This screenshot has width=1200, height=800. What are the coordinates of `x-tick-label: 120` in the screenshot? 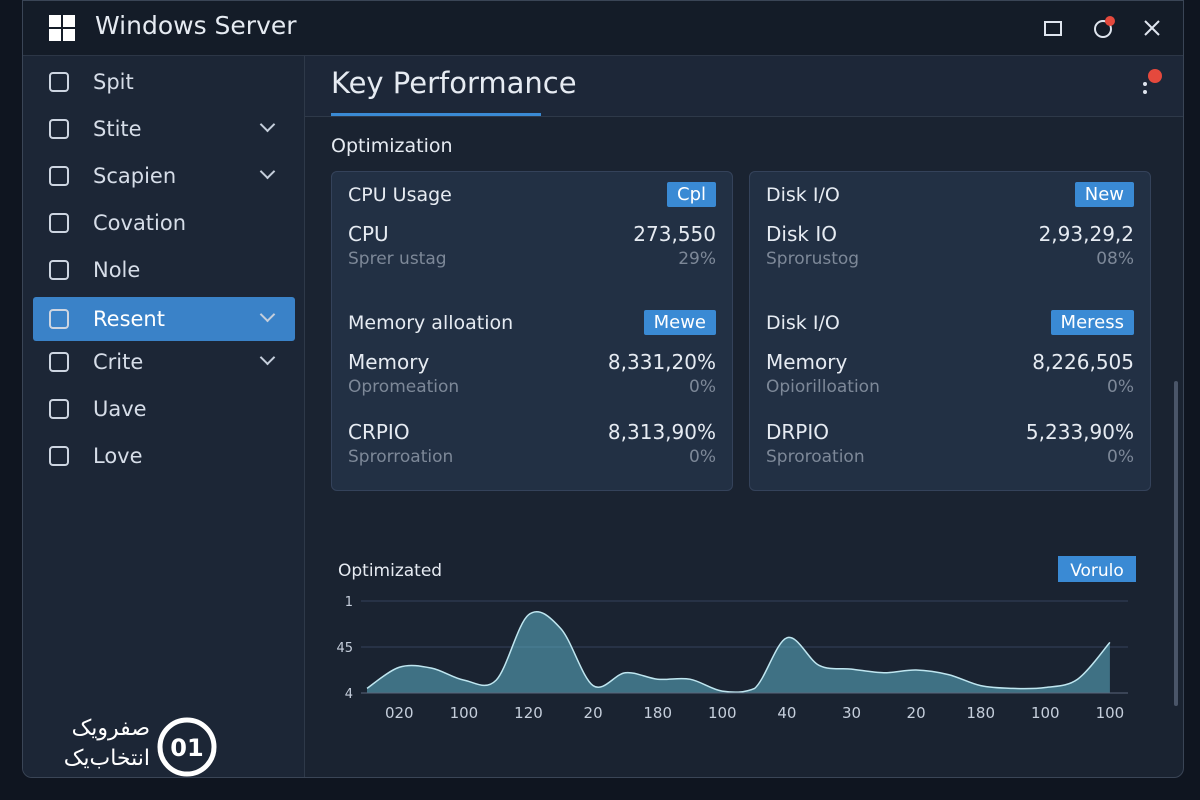 It's located at (528, 713).